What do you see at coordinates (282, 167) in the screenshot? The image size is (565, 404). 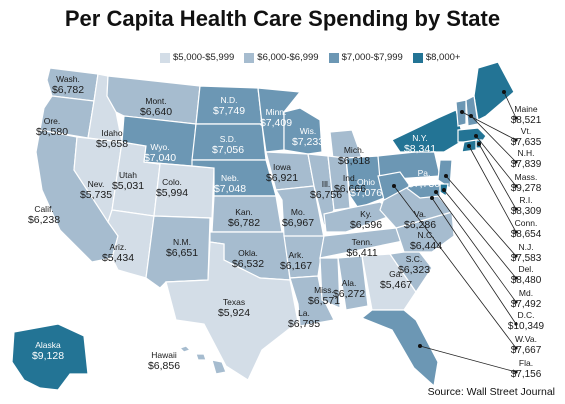 I see `state-name-label: Iowa` at bounding box center [282, 167].